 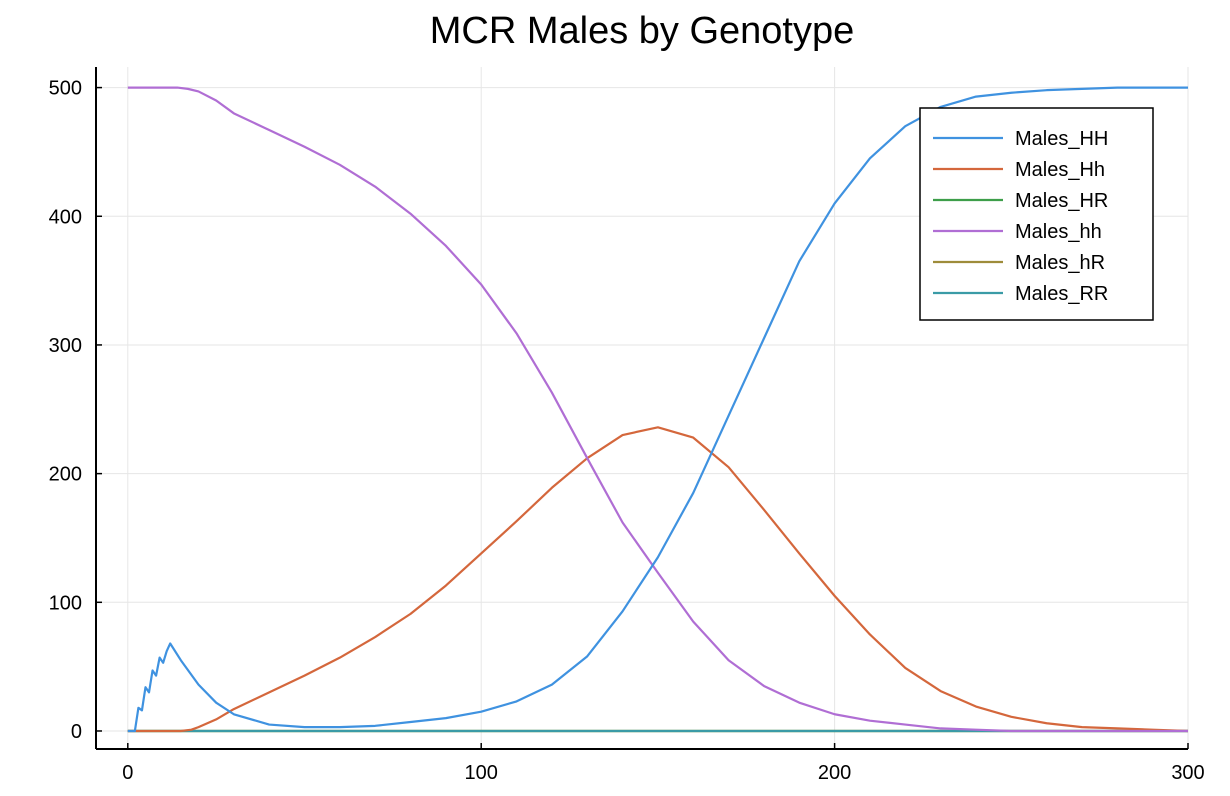 I want to click on legend-label: Males_HH, so click(x=1061, y=139).